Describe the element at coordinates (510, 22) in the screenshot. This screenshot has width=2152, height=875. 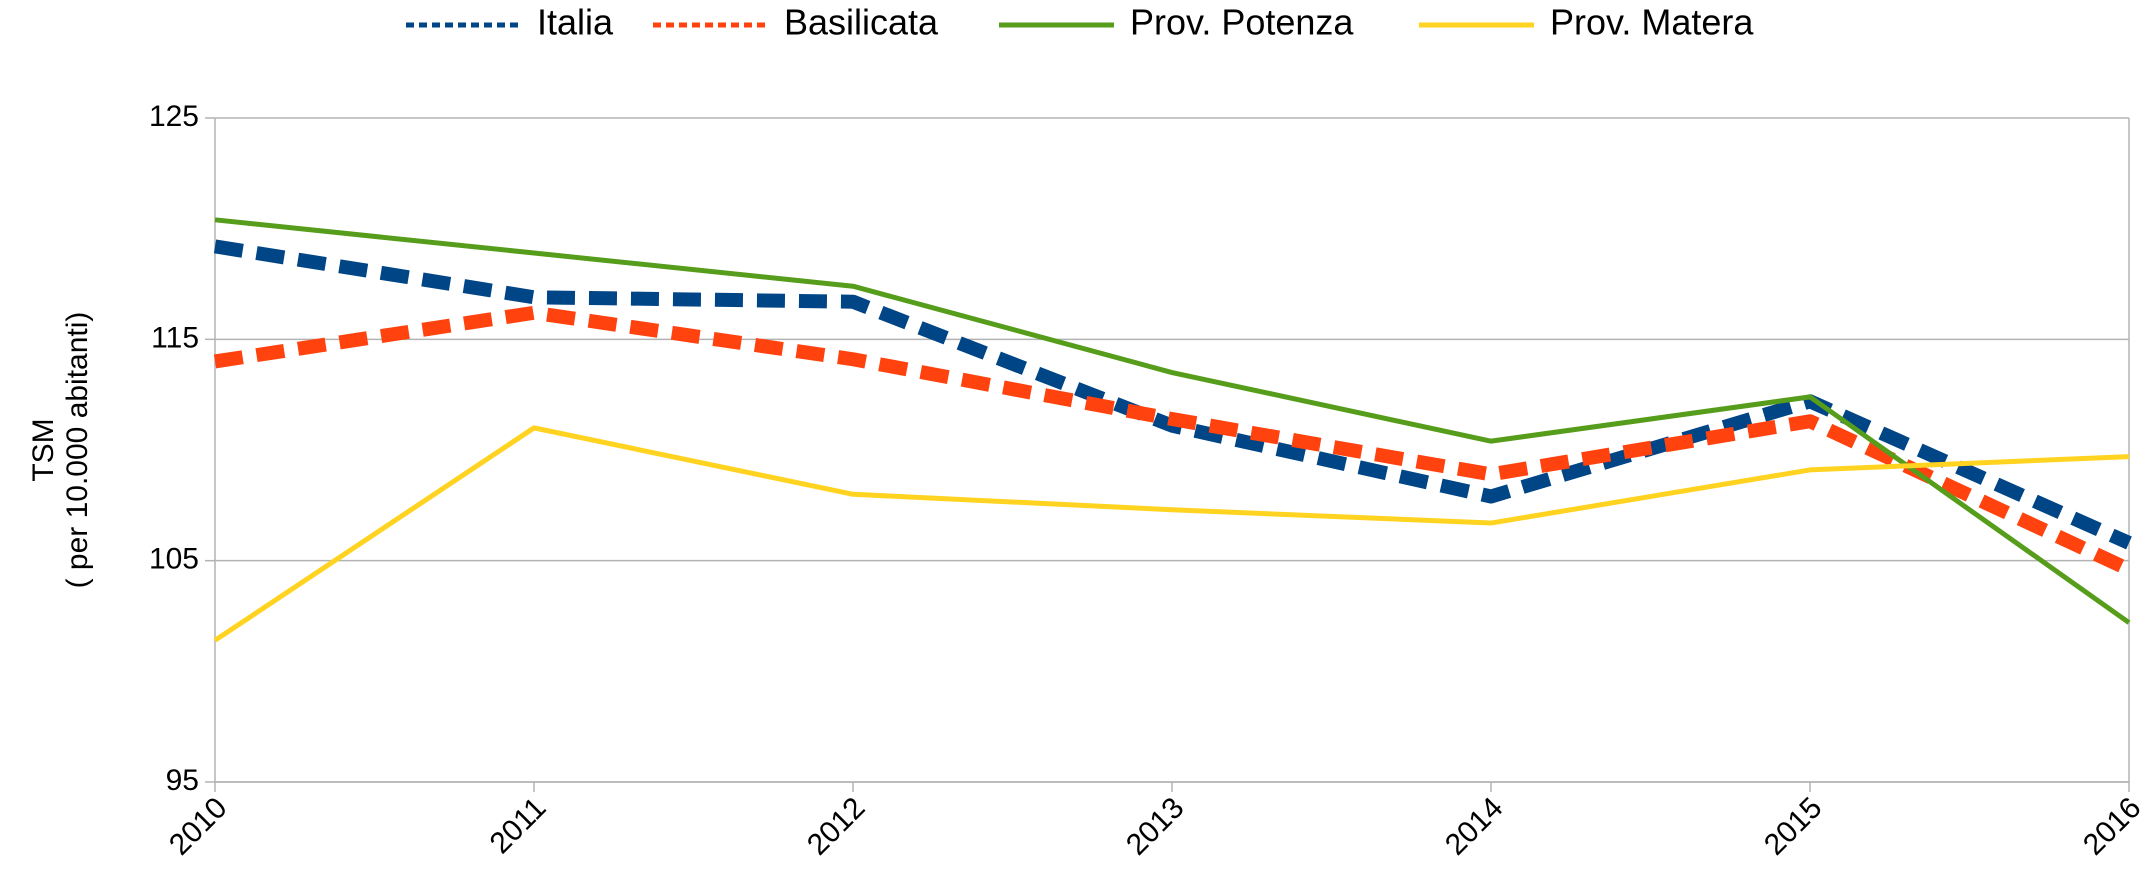
I see `legend-item: Italia` at that location.